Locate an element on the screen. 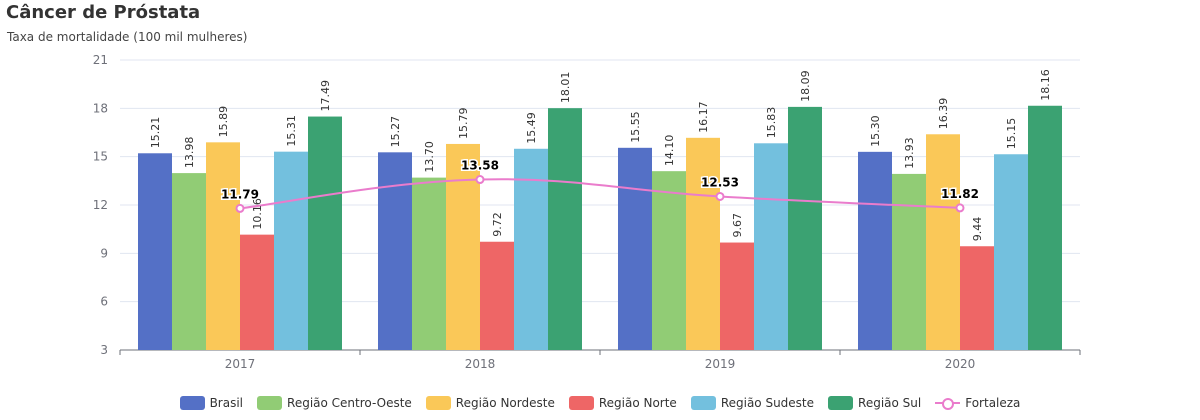 This screenshot has width=1200, height=420. line-value-label: 13.58 is located at coordinates (480, 166).